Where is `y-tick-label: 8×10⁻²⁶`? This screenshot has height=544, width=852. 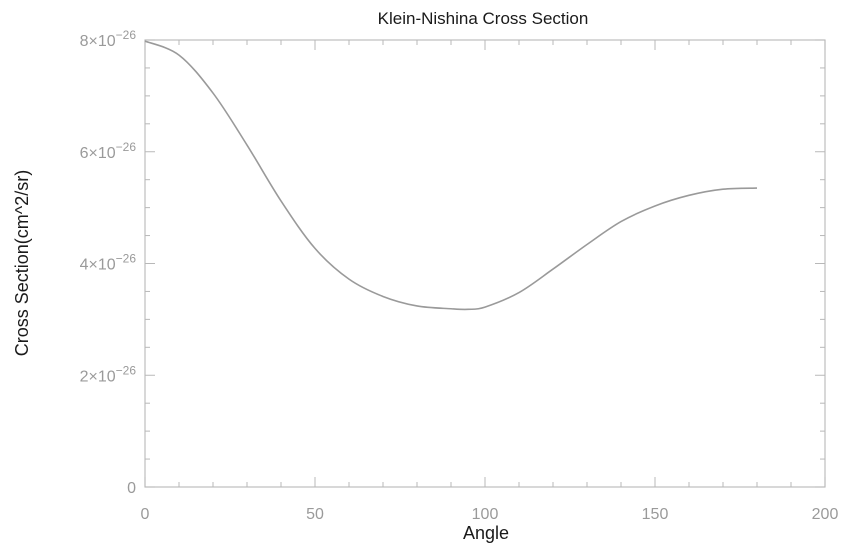
y-tick-label: 8×10⁻²⁶ is located at coordinates (108, 39).